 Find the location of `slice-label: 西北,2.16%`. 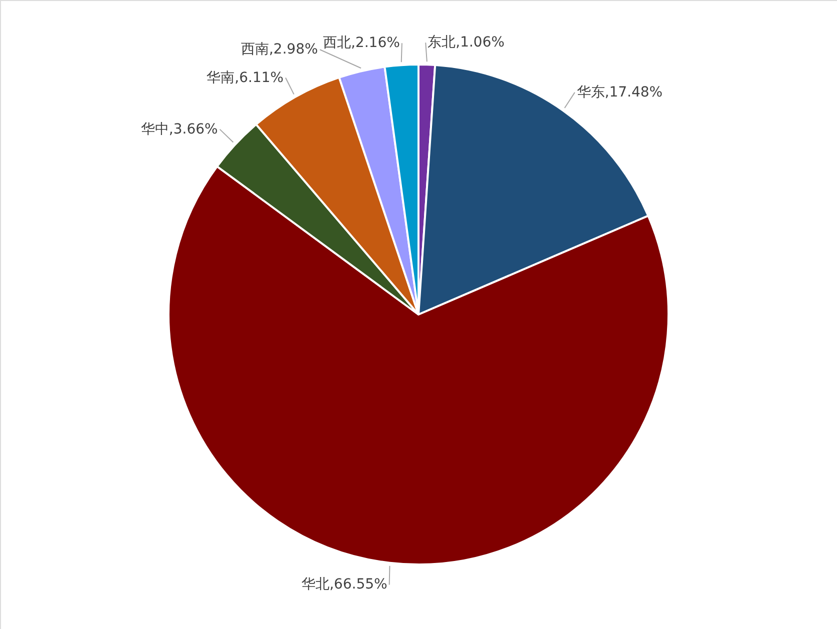

slice-label: 西北,2.16% is located at coordinates (361, 43).